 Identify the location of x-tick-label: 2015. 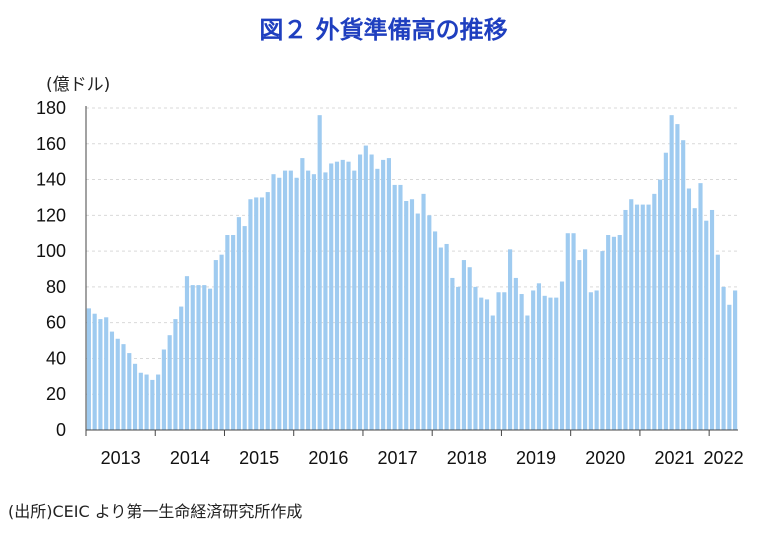
(259, 458).